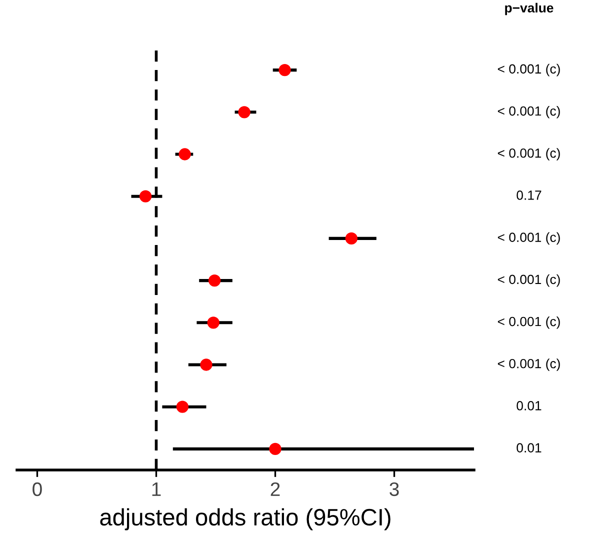  What do you see at coordinates (37, 489) in the screenshot?
I see `x-tick-label: 0` at bounding box center [37, 489].